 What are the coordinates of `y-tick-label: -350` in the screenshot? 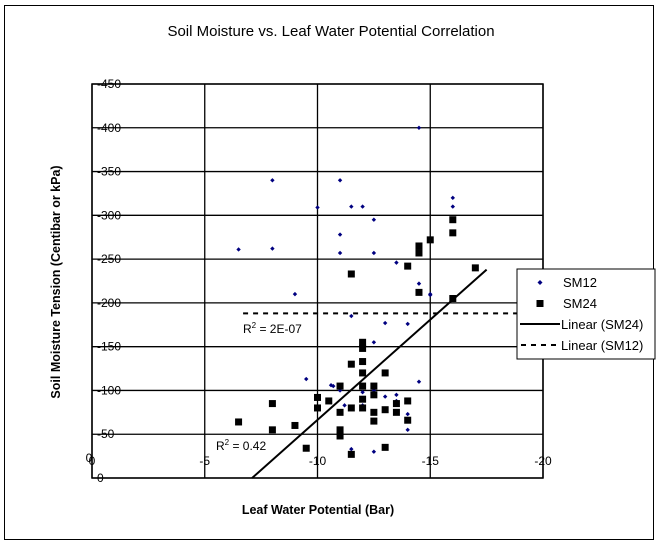 It's located at (109, 172).